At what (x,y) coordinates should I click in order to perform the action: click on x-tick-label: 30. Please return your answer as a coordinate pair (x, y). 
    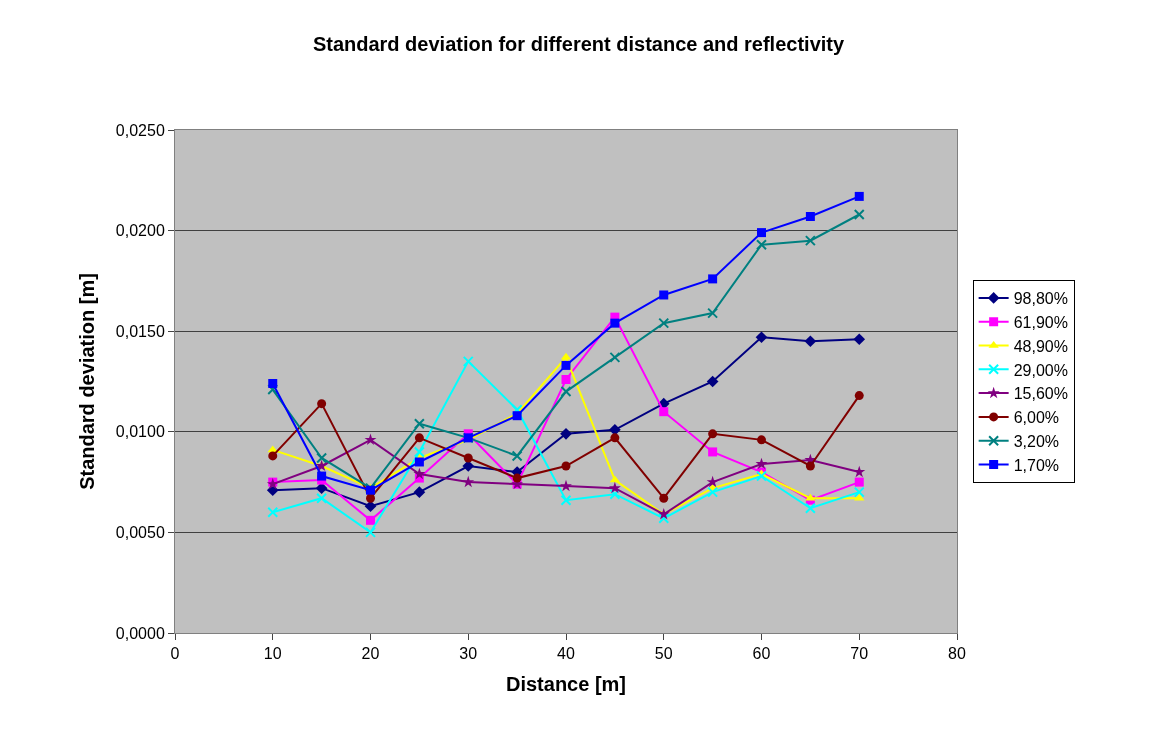
    Looking at the image, I should click on (468, 654).